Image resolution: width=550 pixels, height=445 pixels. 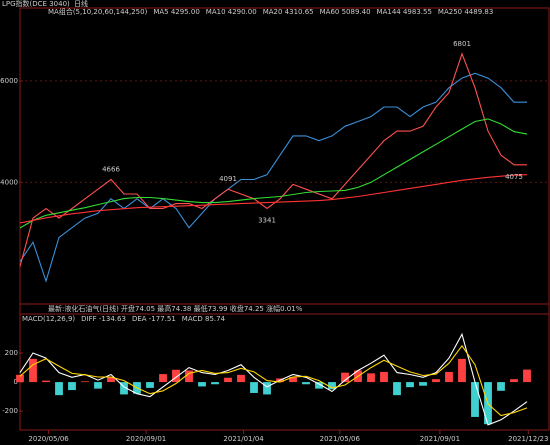 I want to click on x-tick-label: 2021/05/06, so click(x=340, y=439).